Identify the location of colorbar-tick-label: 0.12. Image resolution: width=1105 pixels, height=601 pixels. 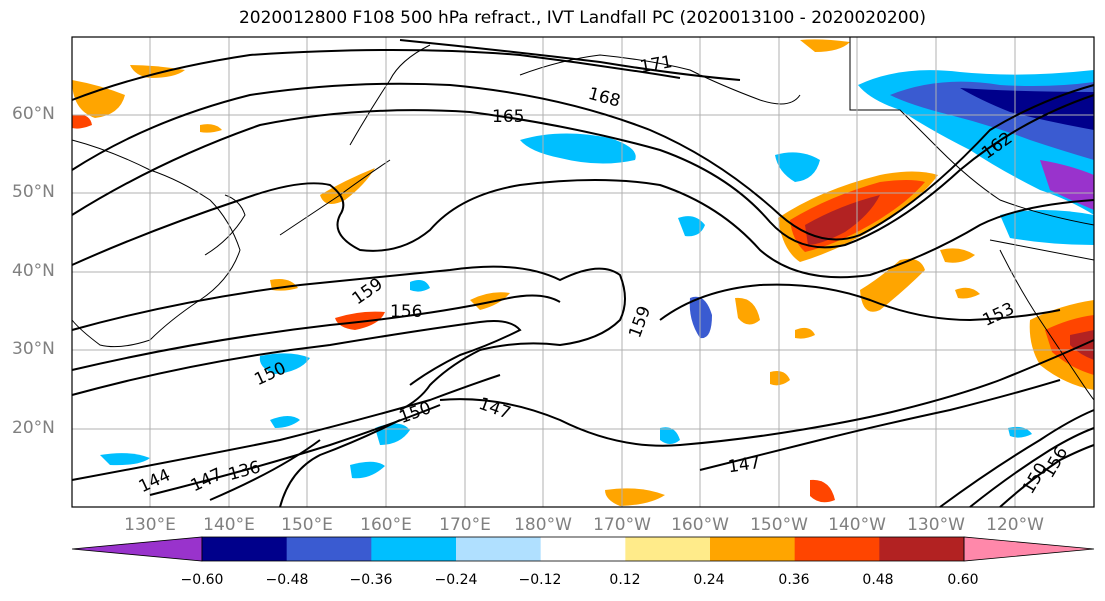
(625, 580).